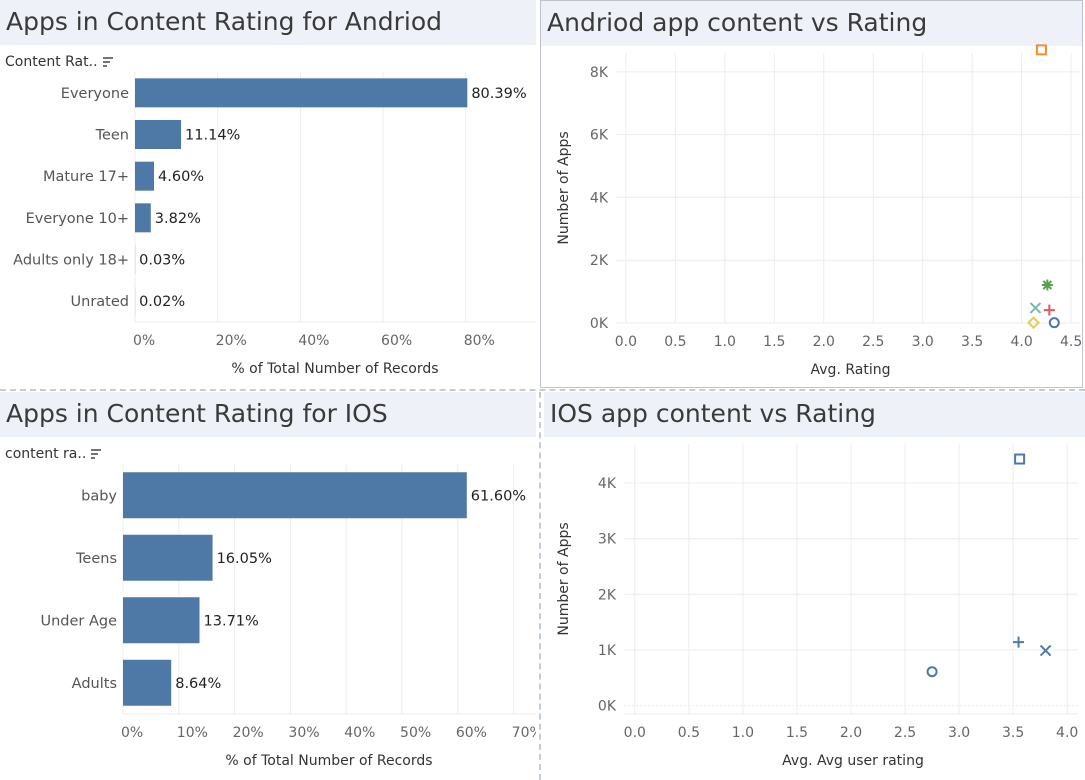 The height and width of the screenshot is (780, 1085). Describe the element at coordinates (192, 733) in the screenshot. I see `x-tick-label: 10%` at that location.